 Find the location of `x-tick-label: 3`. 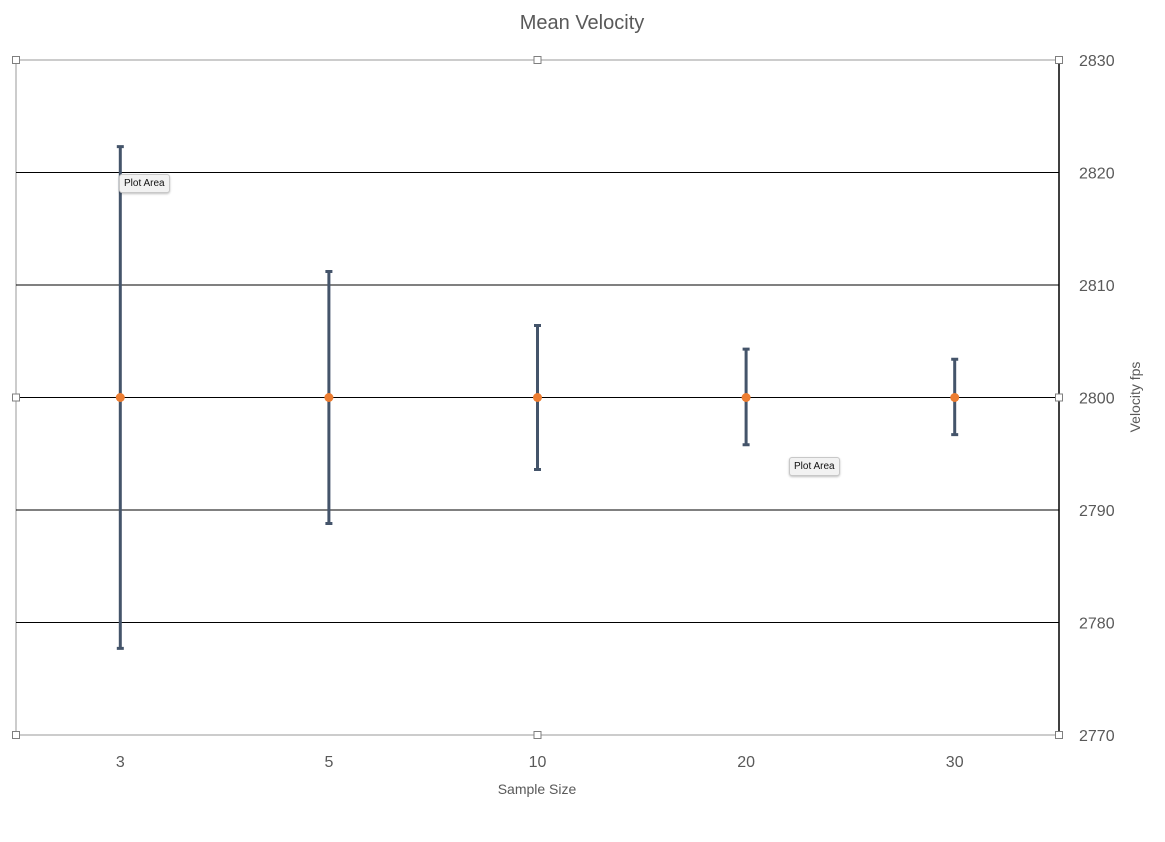

x-tick-label: 3 is located at coordinates (120, 762).